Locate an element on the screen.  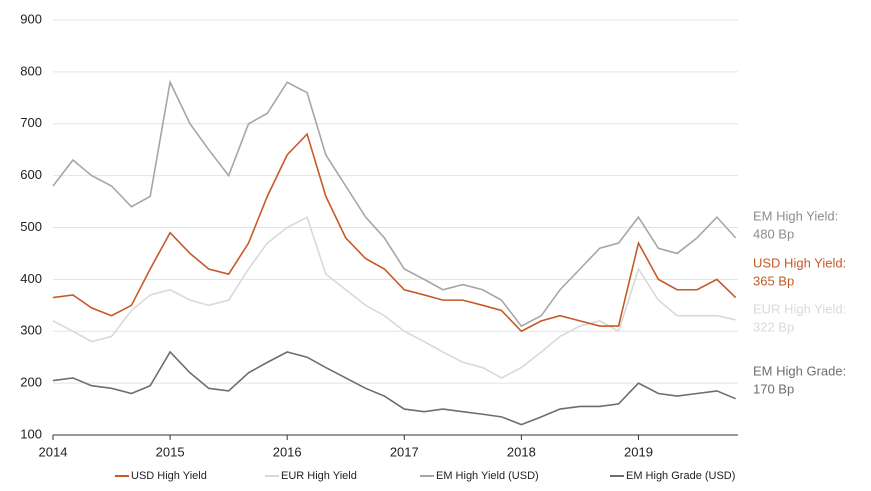
x-tick-label: 2014 is located at coordinates (53, 451).